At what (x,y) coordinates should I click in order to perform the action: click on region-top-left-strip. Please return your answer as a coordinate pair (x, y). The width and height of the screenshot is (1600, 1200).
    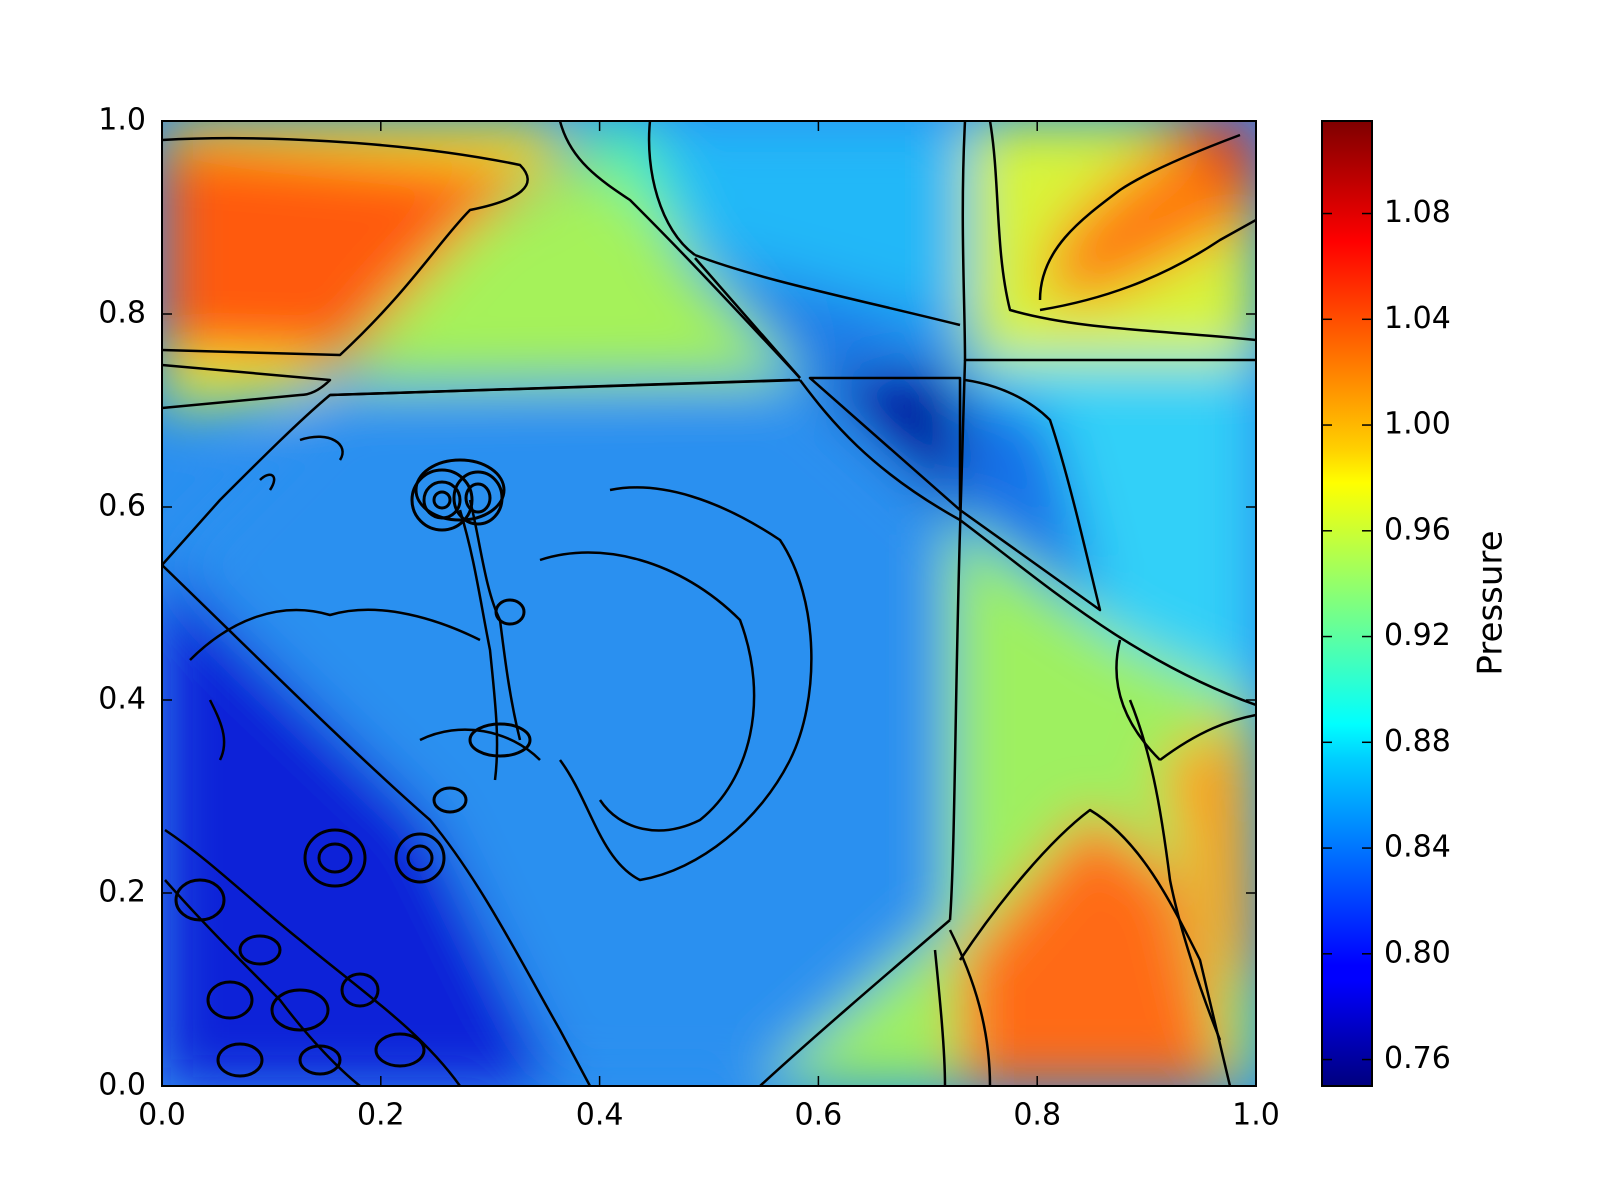
    Looking at the image, I should click on (361, 160).